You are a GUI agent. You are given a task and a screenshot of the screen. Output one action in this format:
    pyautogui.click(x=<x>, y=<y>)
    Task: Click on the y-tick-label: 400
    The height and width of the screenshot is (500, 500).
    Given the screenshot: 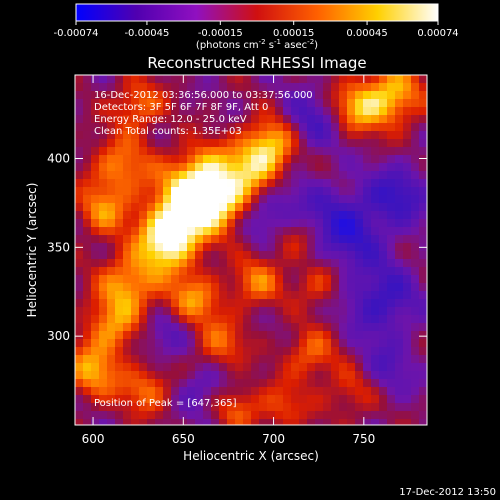 What is the action you would take?
    pyautogui.click(x=58, y=159)
    